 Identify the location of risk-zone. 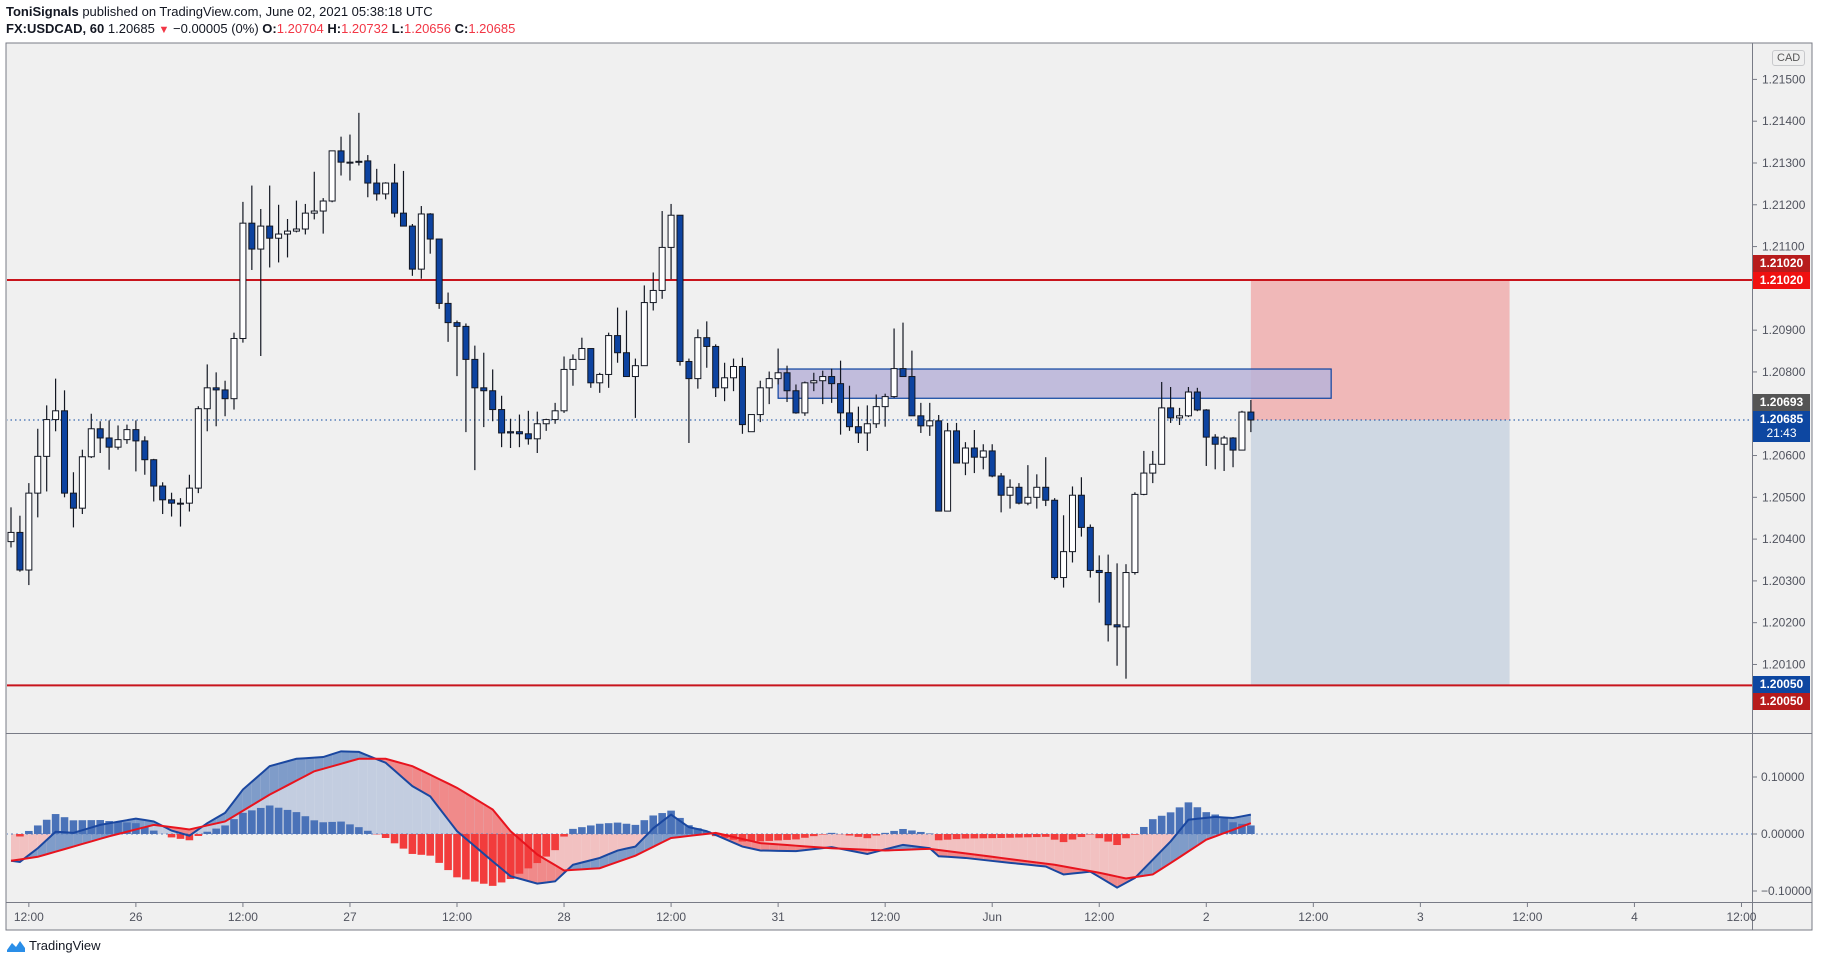
(1380, 350).